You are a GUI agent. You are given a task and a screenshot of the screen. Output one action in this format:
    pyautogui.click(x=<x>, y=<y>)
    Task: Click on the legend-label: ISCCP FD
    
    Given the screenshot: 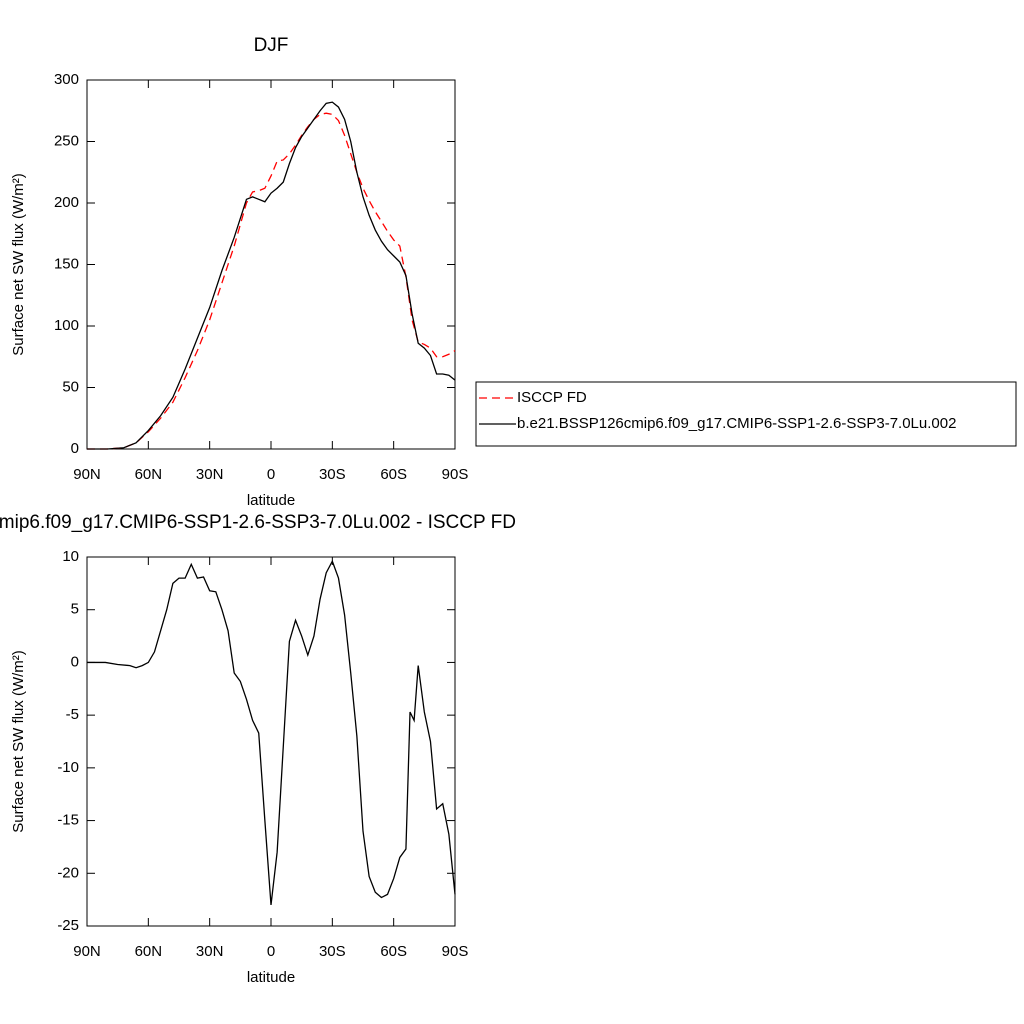 What is the action you would take?
    pyautogui.click(x=552, y=397)
    